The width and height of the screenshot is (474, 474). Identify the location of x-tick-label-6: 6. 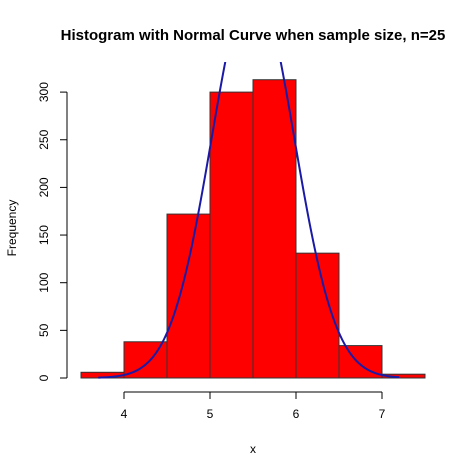
(296, 414).